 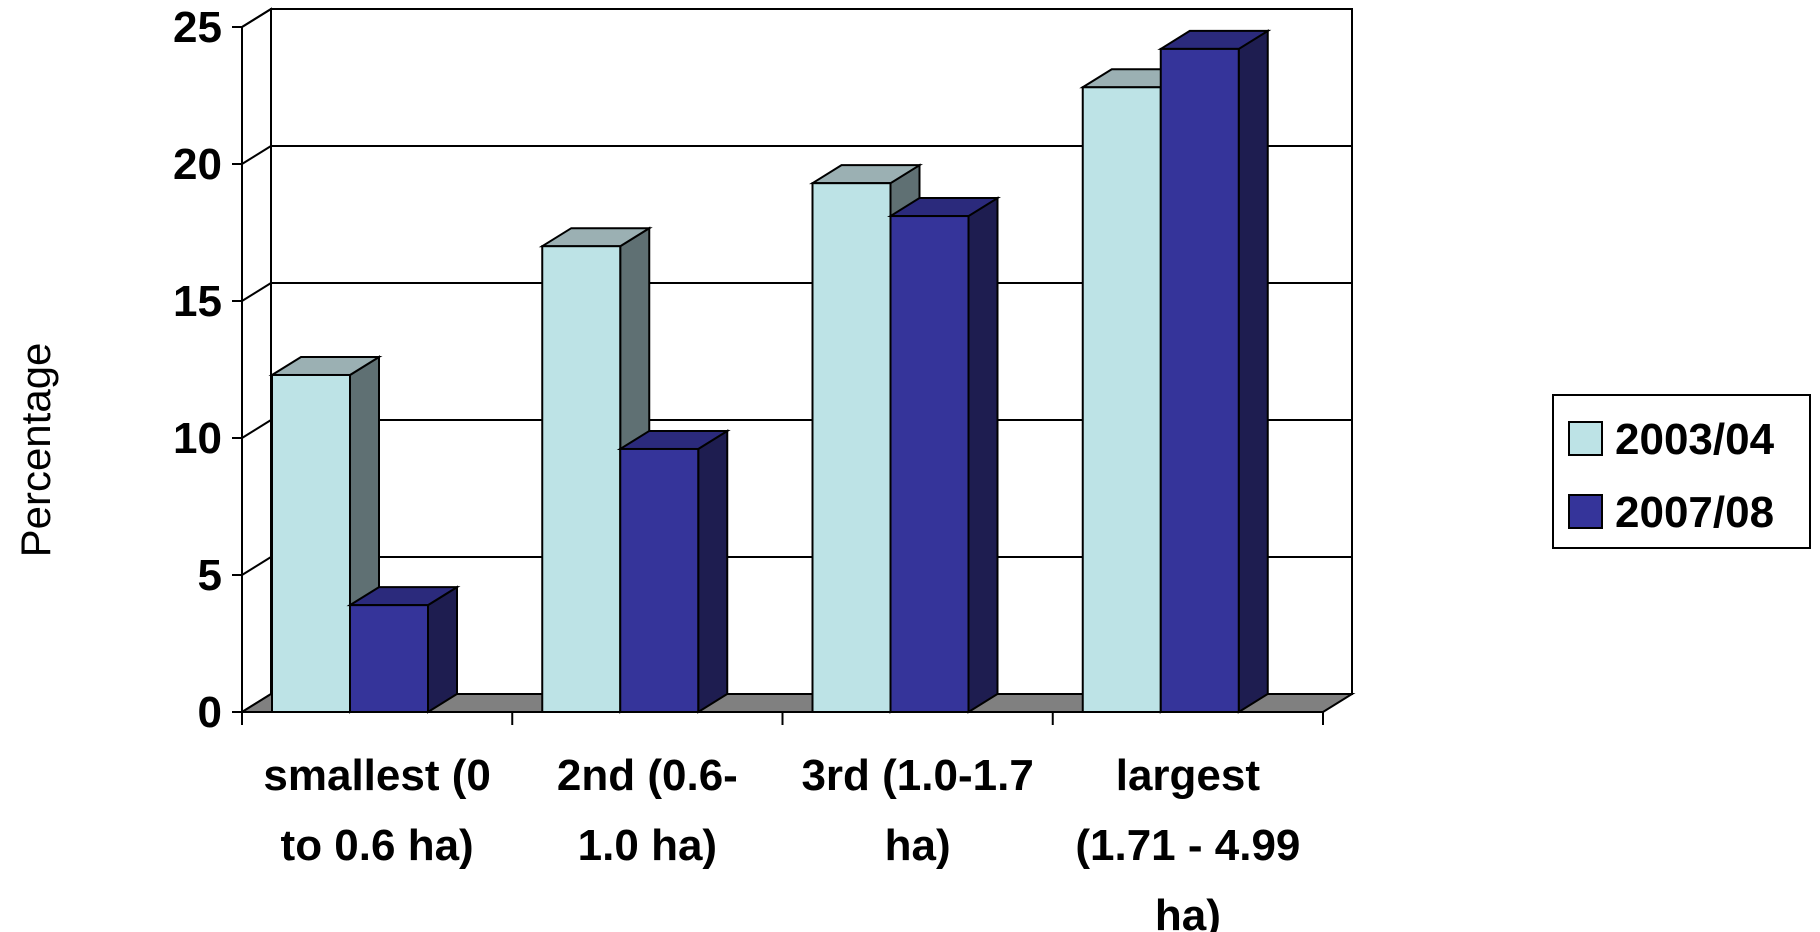 What do you see at coordinates (35, 450) in the screenshot?
I see `y-axis-label: Percentage` at bounding box center [35, 450].